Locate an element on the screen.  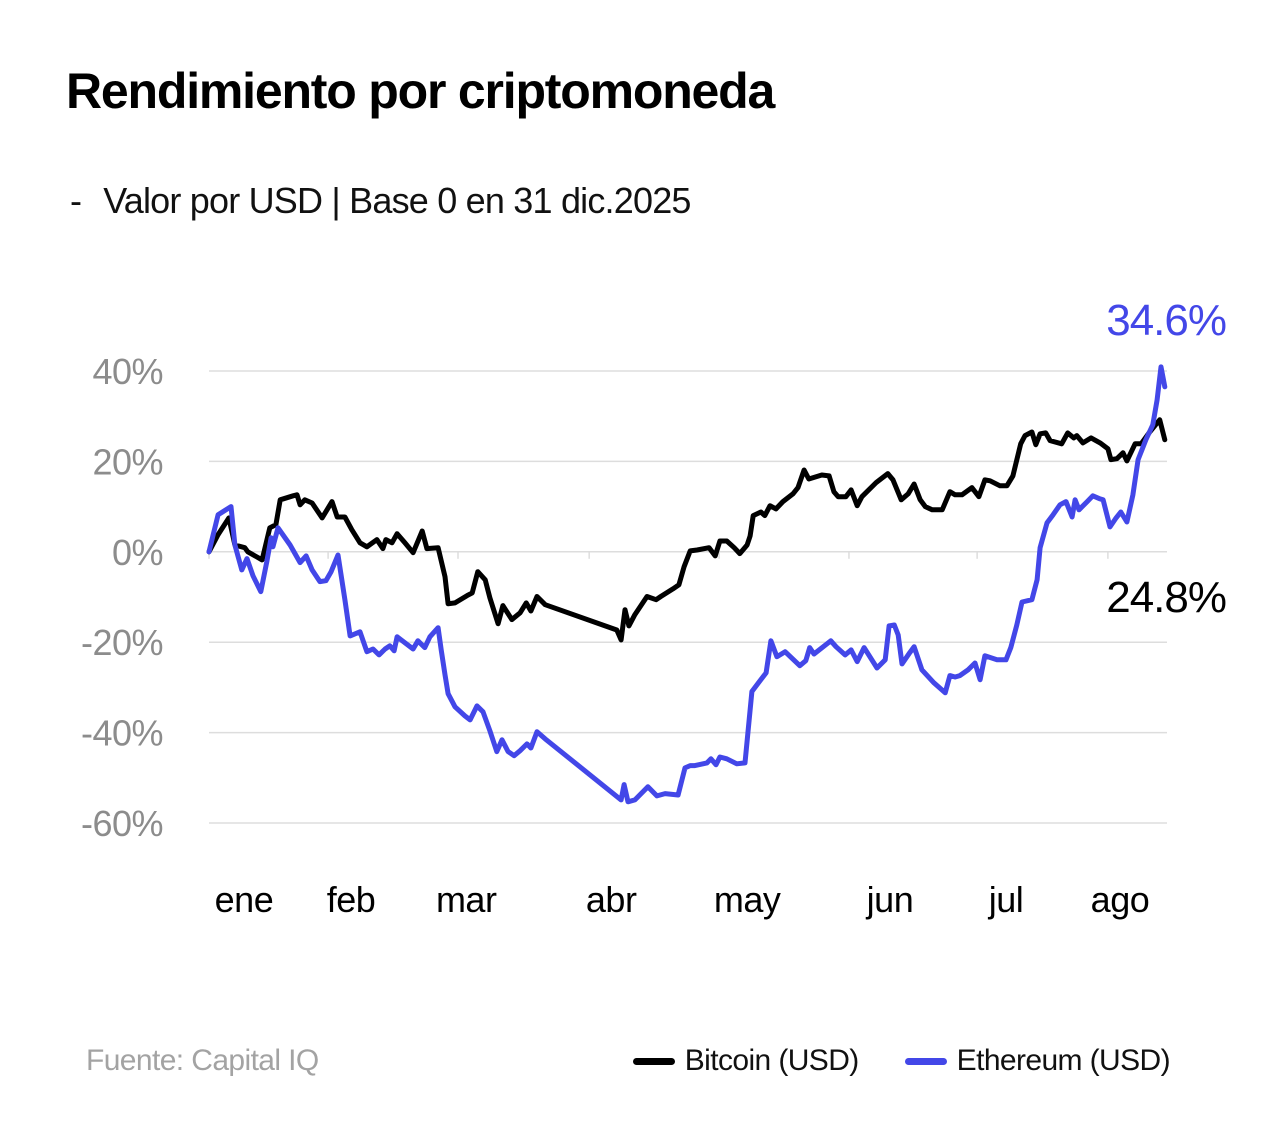
legend-swatch-bitcoin is located at coordinates (653, 1061).